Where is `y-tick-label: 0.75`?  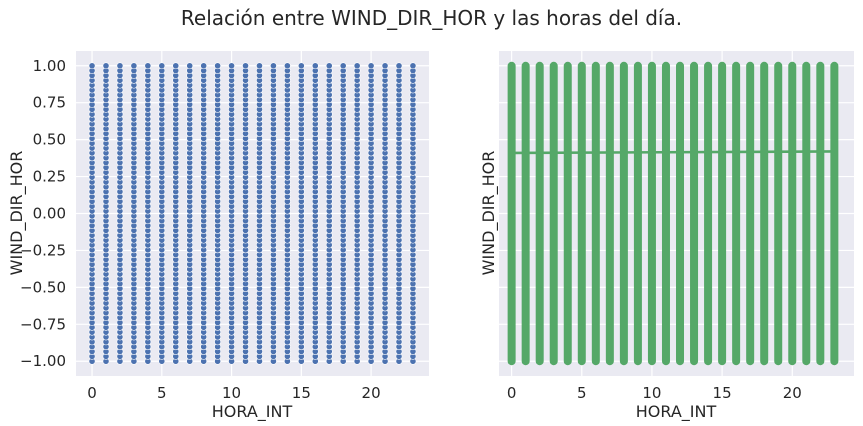
y-tick-label: 0.75 is located at coordinates (49, 103).